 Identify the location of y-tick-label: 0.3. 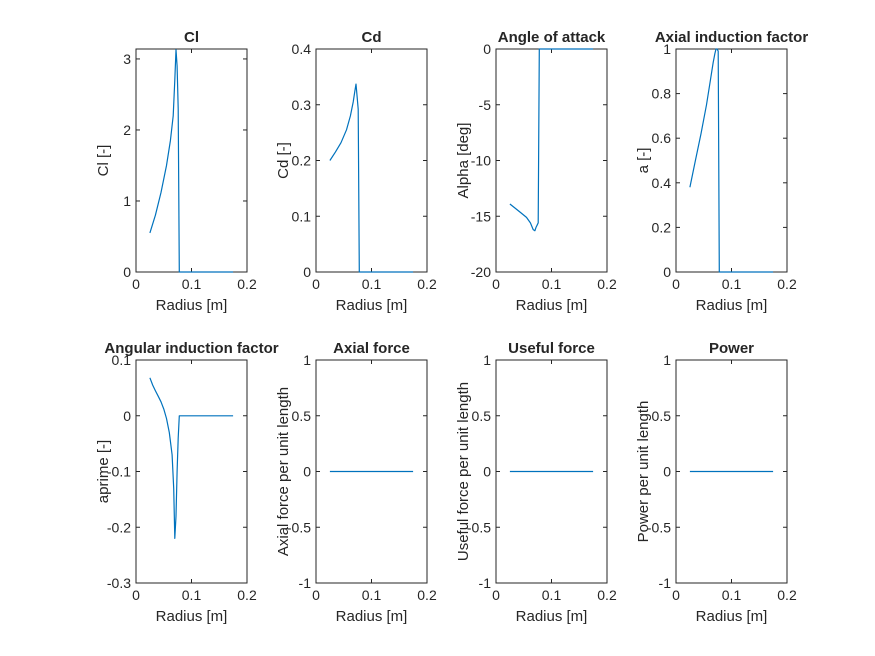
(302, 105).